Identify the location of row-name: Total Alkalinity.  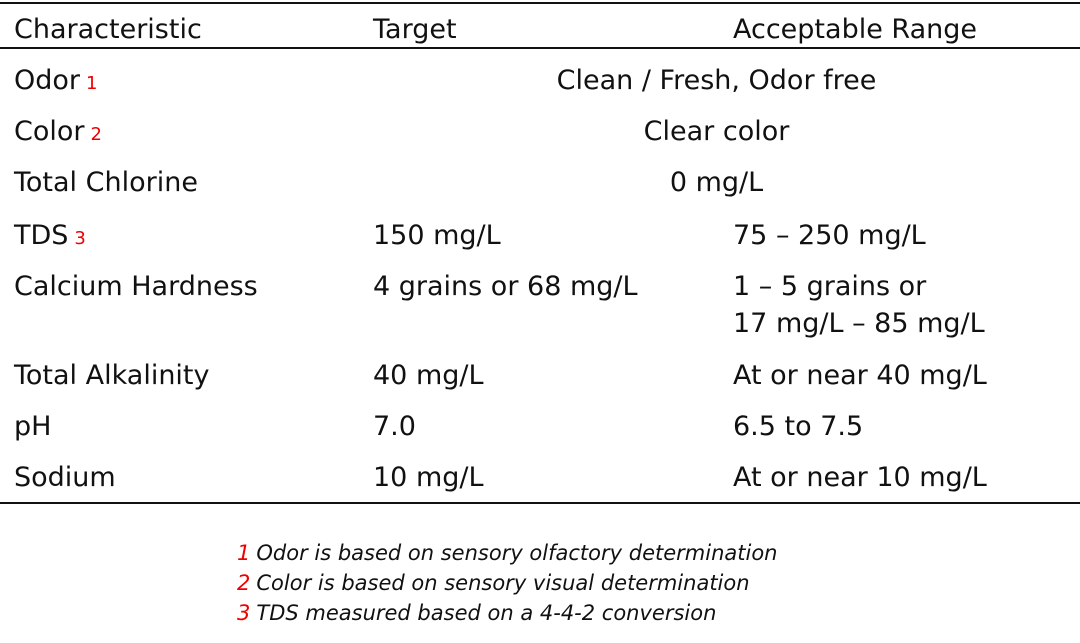
(112, 376).